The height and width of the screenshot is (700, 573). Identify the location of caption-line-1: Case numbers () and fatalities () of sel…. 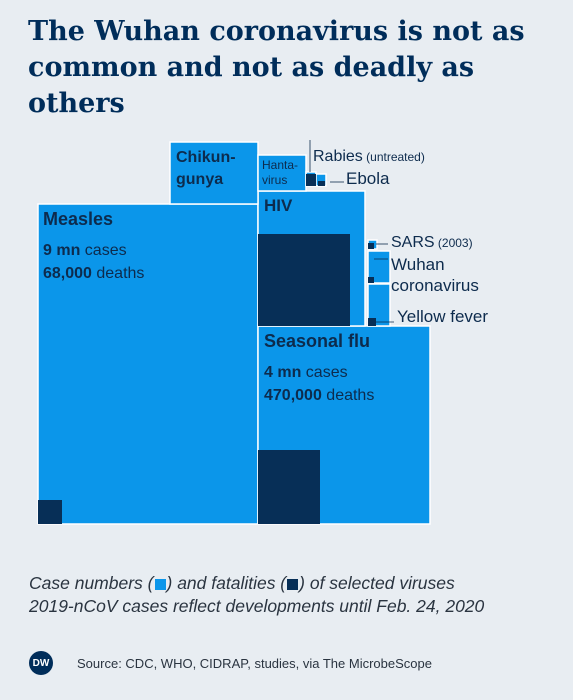
(242, 583).